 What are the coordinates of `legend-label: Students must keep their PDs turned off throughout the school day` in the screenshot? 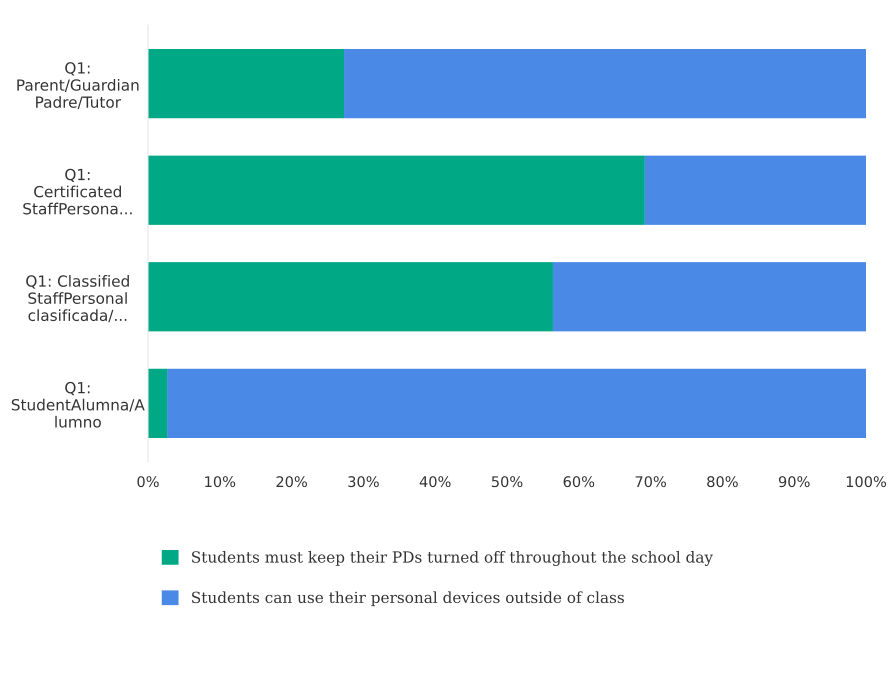 It's located at (453, 558).